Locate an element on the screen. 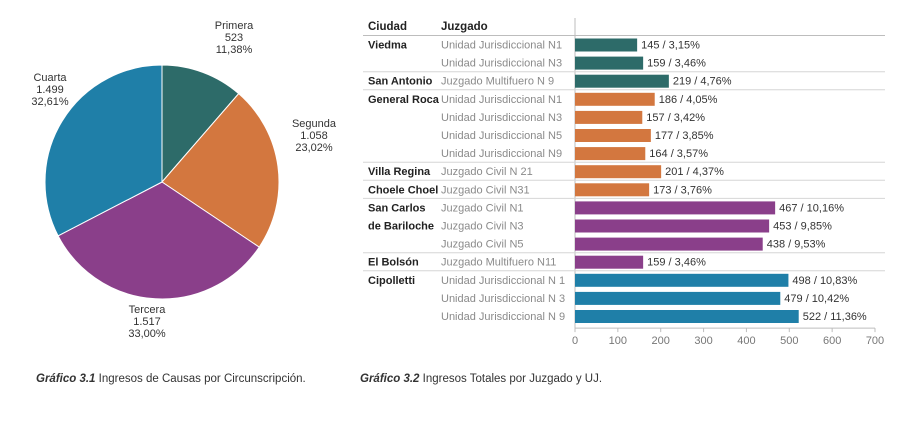 This screenshot has width=915, height=428. bar-value-label: 453 / 9,85% is located at coordinates (802, 227).